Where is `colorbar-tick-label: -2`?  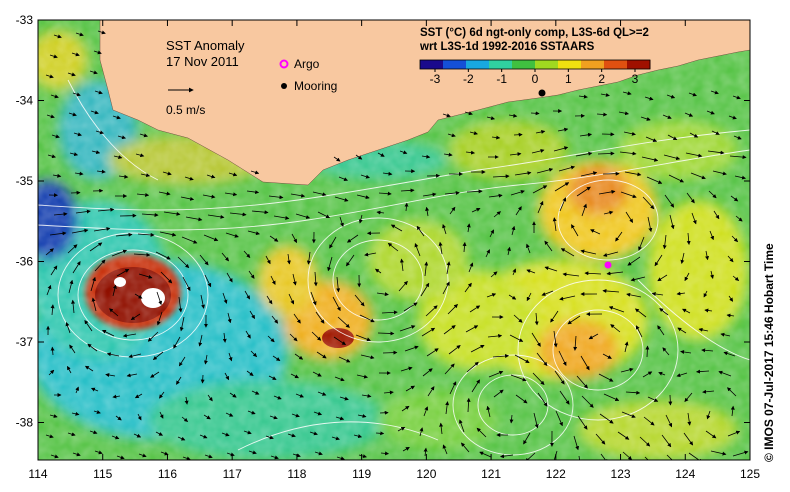 colorbar-tick-label: -2 is located at coordinates (468, 79).